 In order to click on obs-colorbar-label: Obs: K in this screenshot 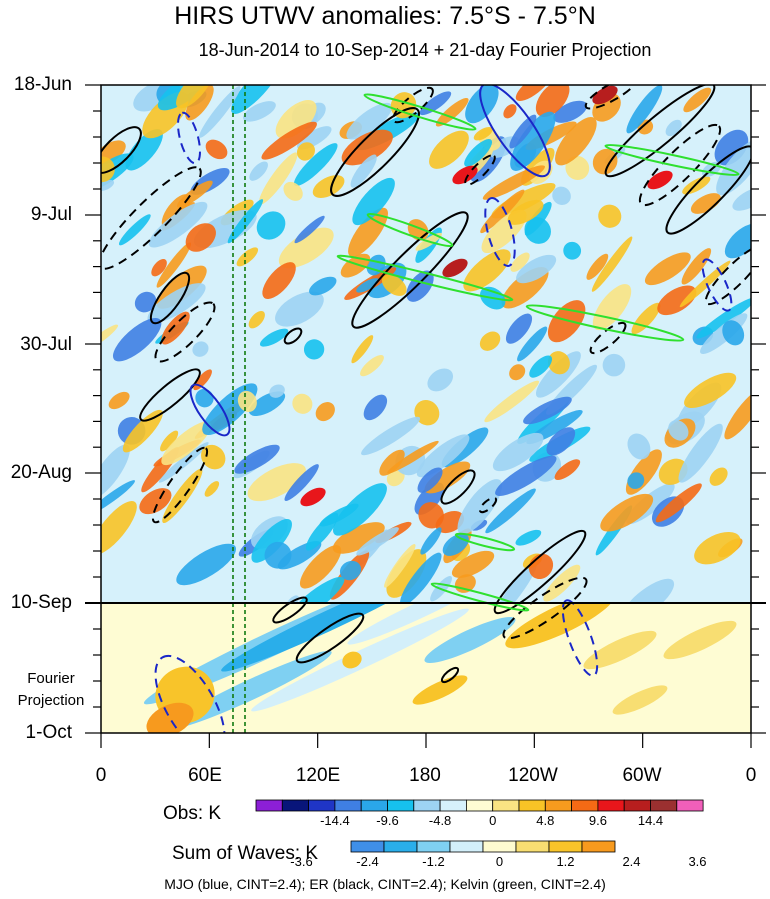, I will do `click(192, 813)`.